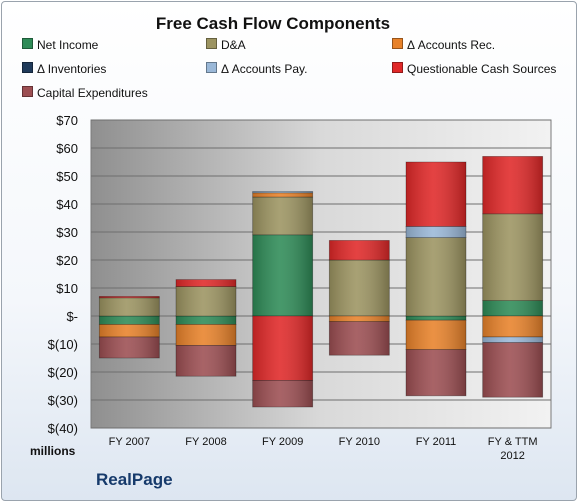  I want to click on y-tick-label: $10, so click(67, 288).